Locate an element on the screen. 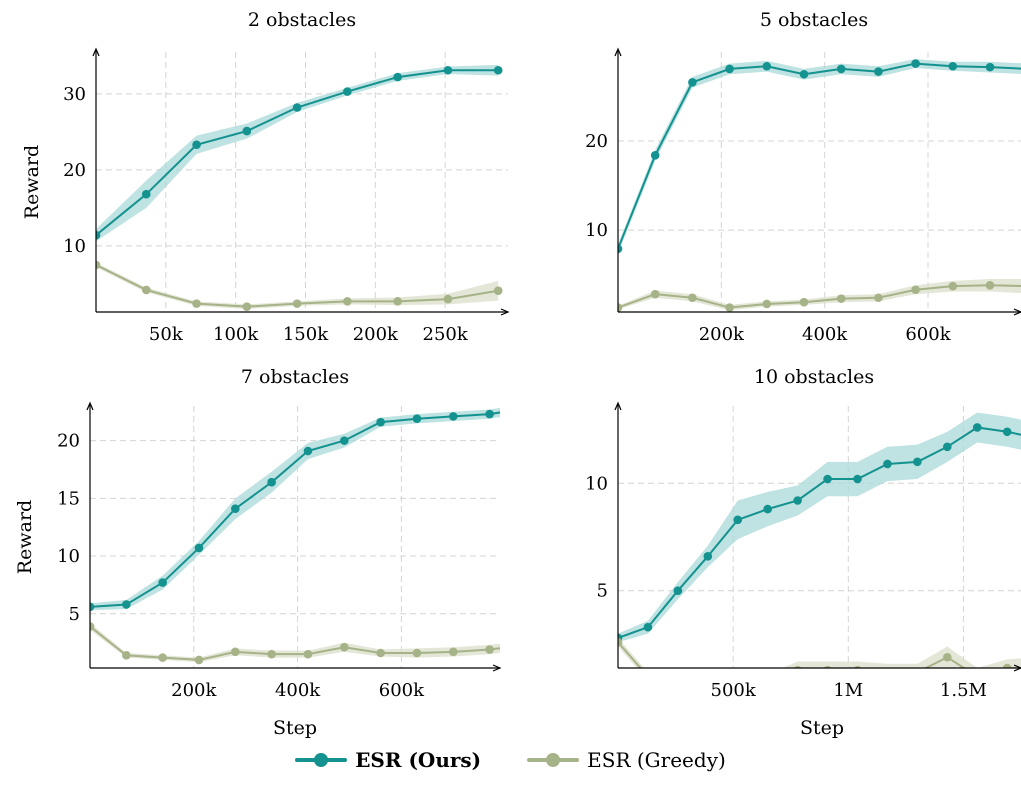 This screenshot has height=805, width=1021. x-tick-label: 500k is located at coordinates (734, 690).